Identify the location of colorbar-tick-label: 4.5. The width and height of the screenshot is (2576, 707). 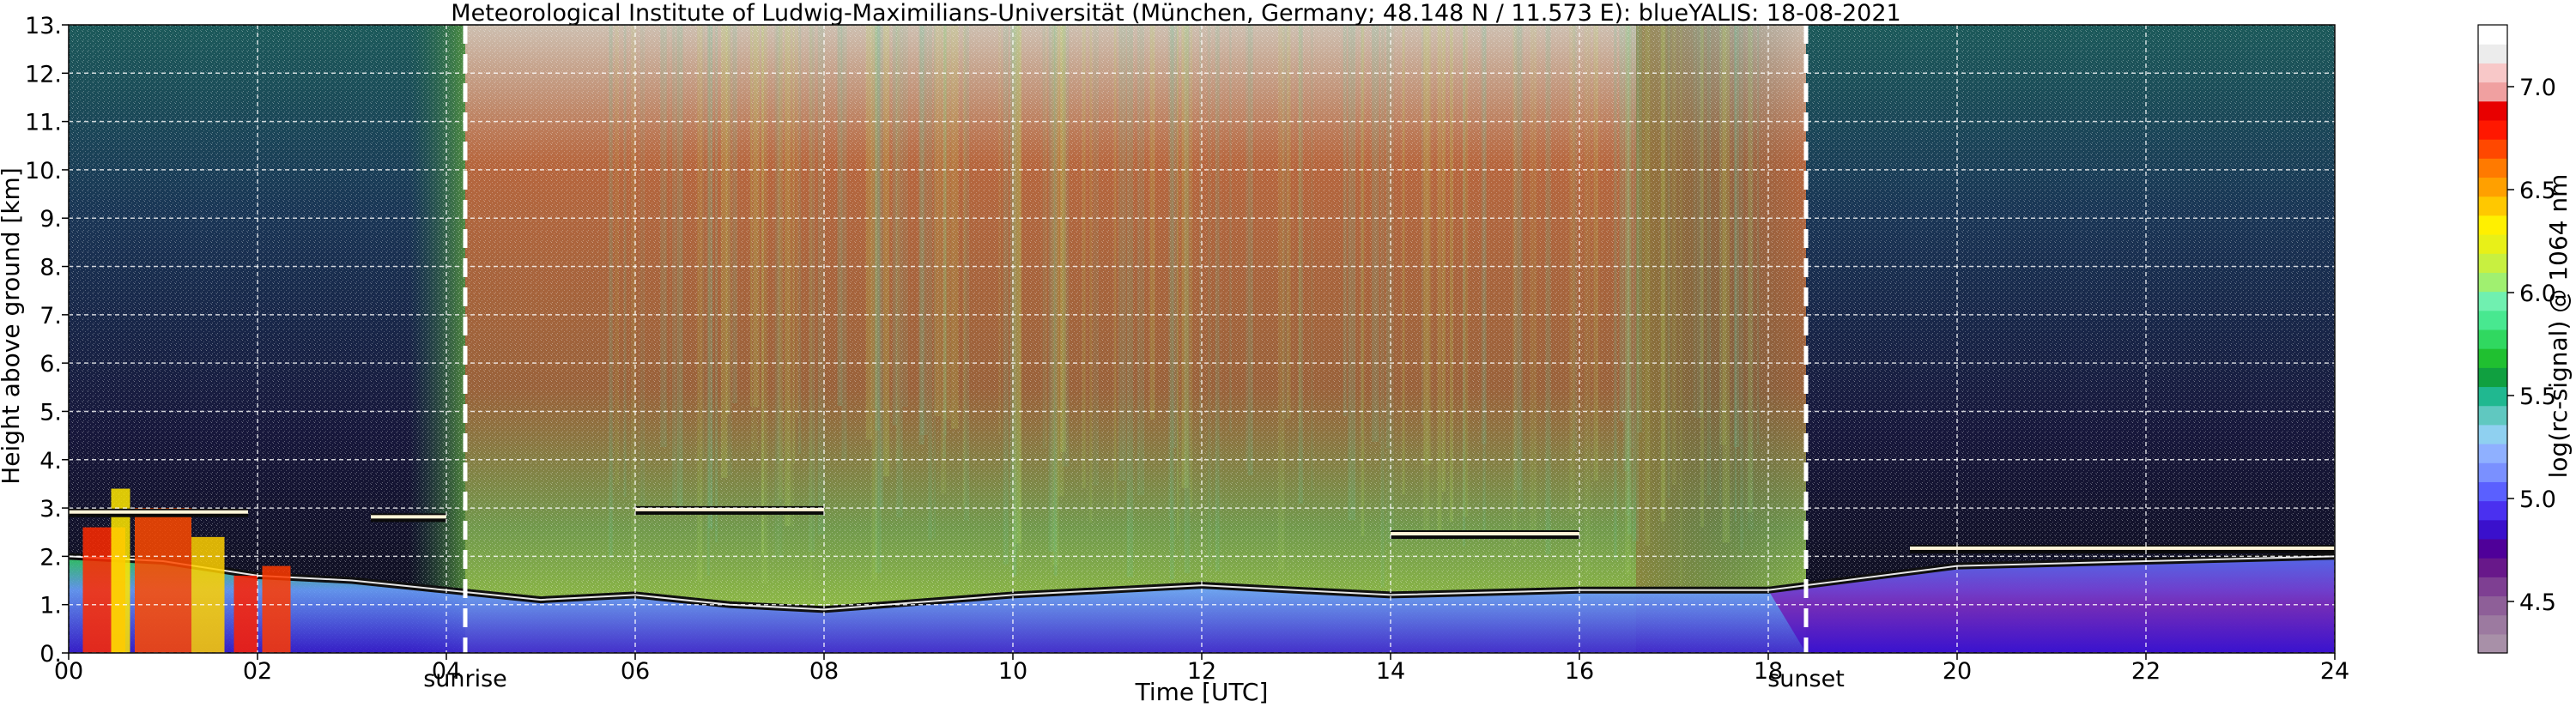
(2537, 602).